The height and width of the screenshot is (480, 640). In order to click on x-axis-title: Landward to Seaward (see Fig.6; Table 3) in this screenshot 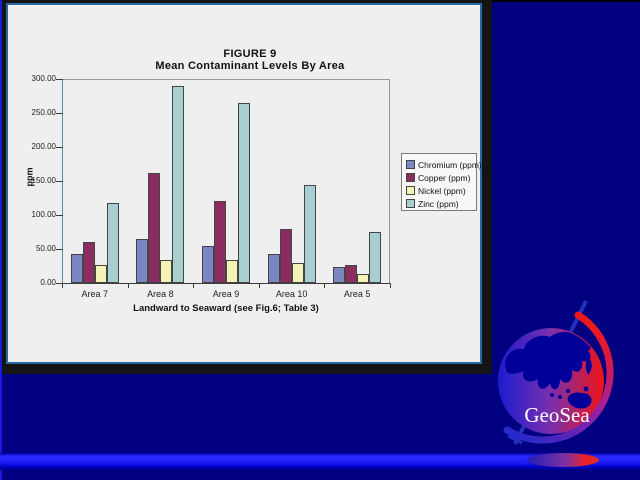, I will do `click(226, 308)`.